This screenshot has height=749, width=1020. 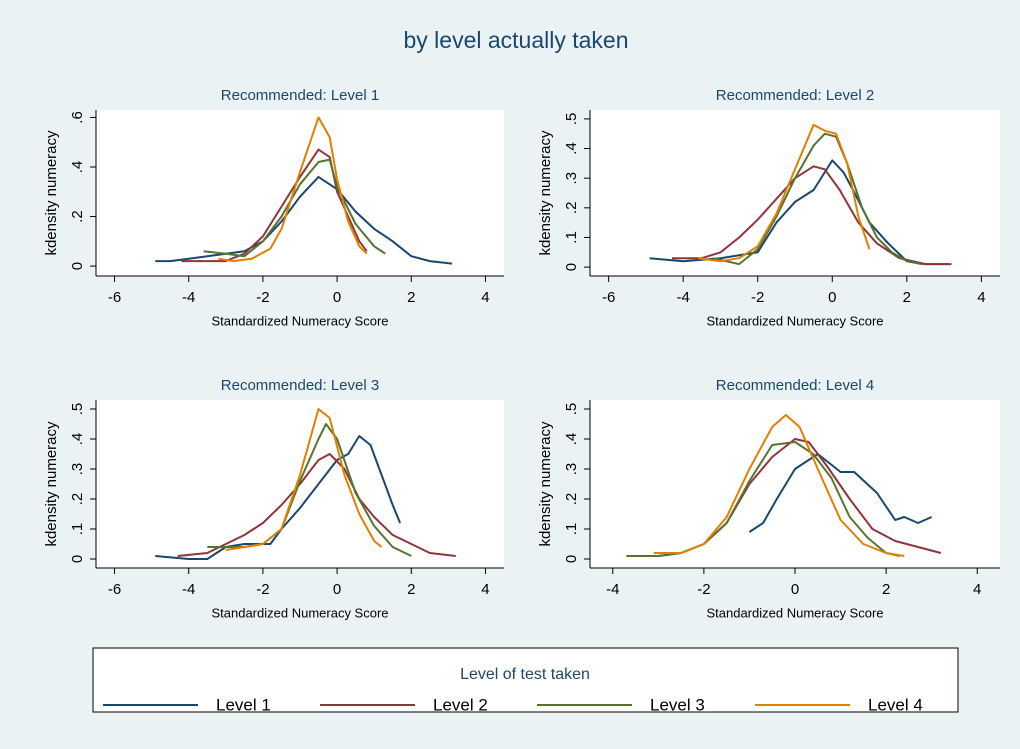 I want to click on panel-title: Recommended: Level 2, so click(x=795, y=95).